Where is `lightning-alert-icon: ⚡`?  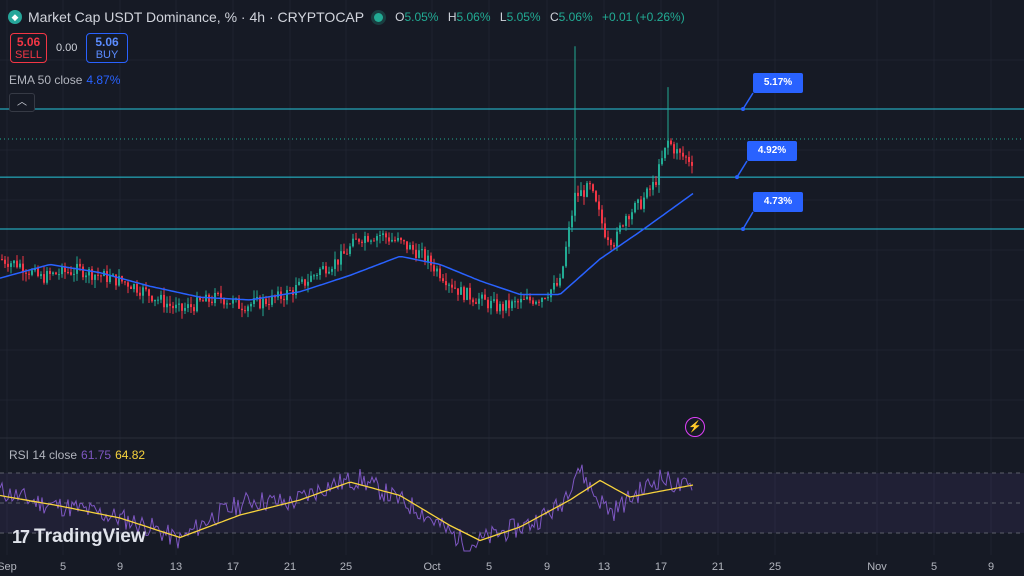
lightning-alert-icon: ⚡ is located at coordinates (695, 427).